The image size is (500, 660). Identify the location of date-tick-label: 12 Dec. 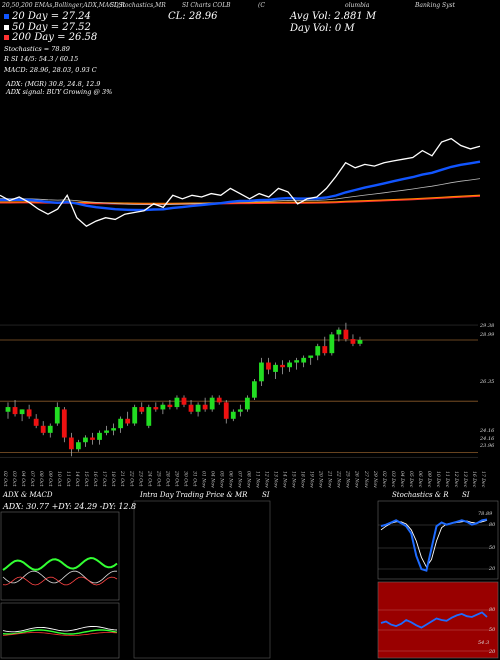
(456, 479).